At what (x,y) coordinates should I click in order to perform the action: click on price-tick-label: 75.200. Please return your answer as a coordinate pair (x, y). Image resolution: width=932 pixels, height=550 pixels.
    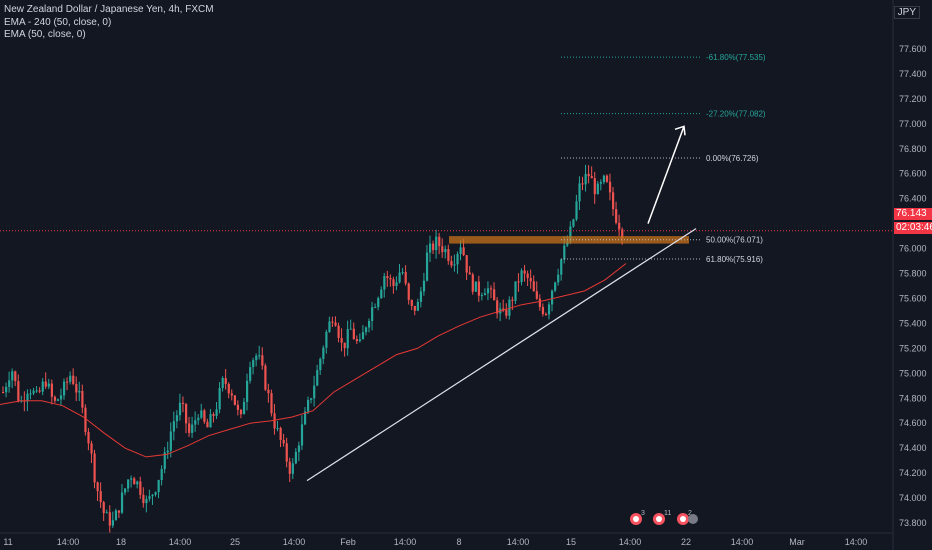
    Looking at the image, I should click on (913, 348).